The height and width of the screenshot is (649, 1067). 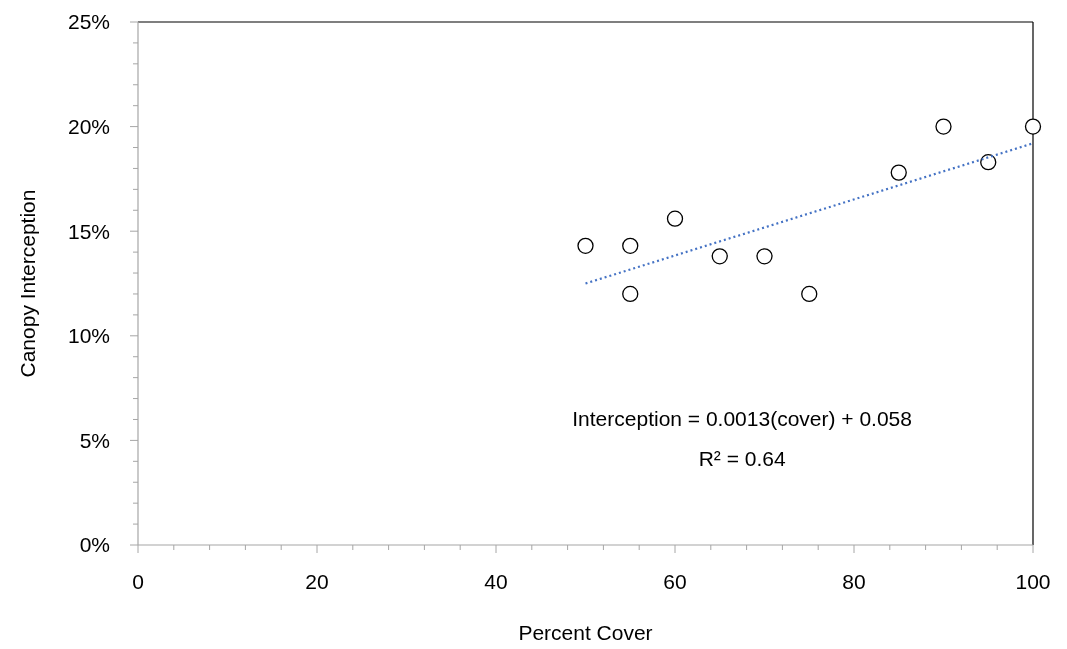 What do you see at coordinates (94, 545) in the screenshot?
I see `y-tick-label: 0%` at bounding box center [94, 545].